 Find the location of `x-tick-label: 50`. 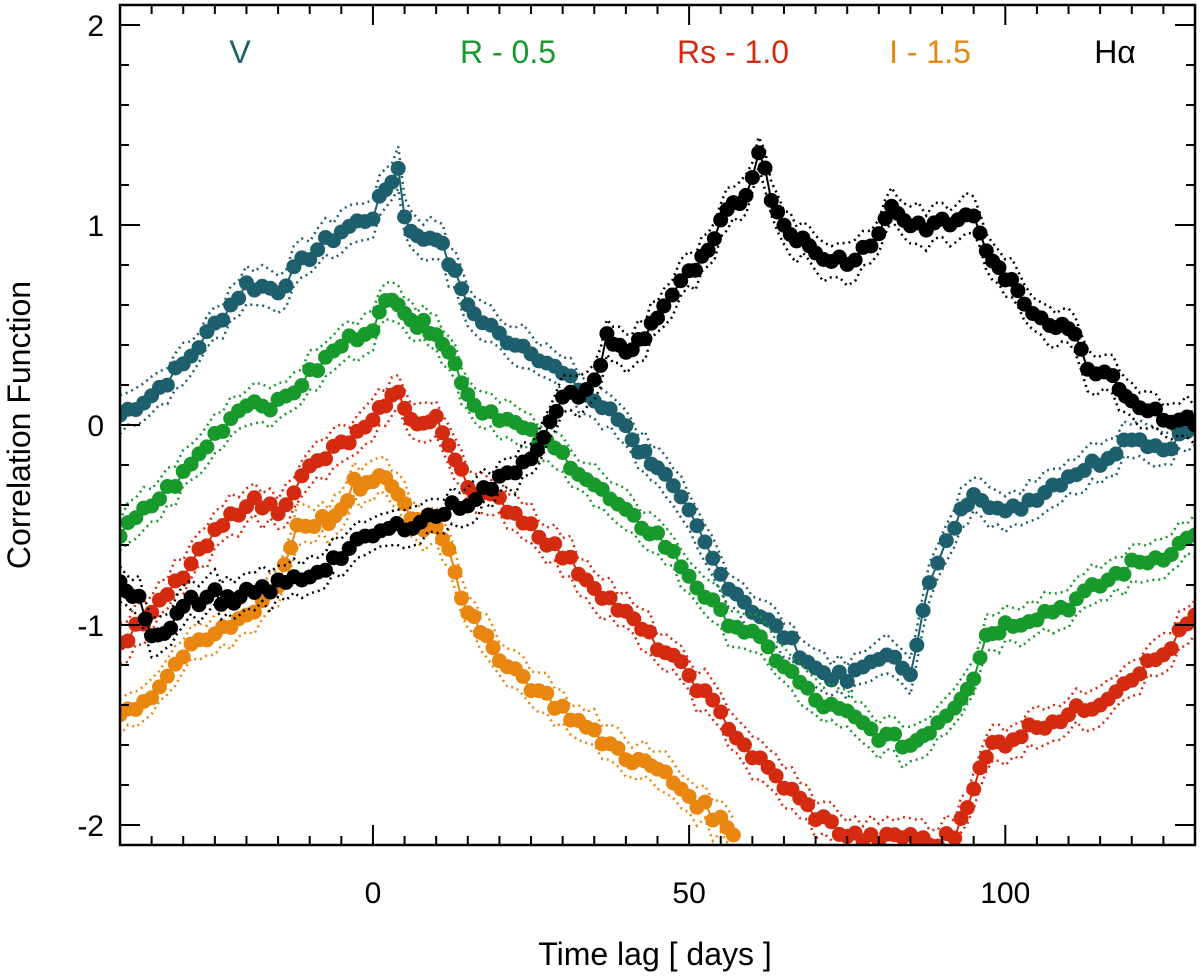

x-tick-label: 50 is located at coordinates (688, 893).